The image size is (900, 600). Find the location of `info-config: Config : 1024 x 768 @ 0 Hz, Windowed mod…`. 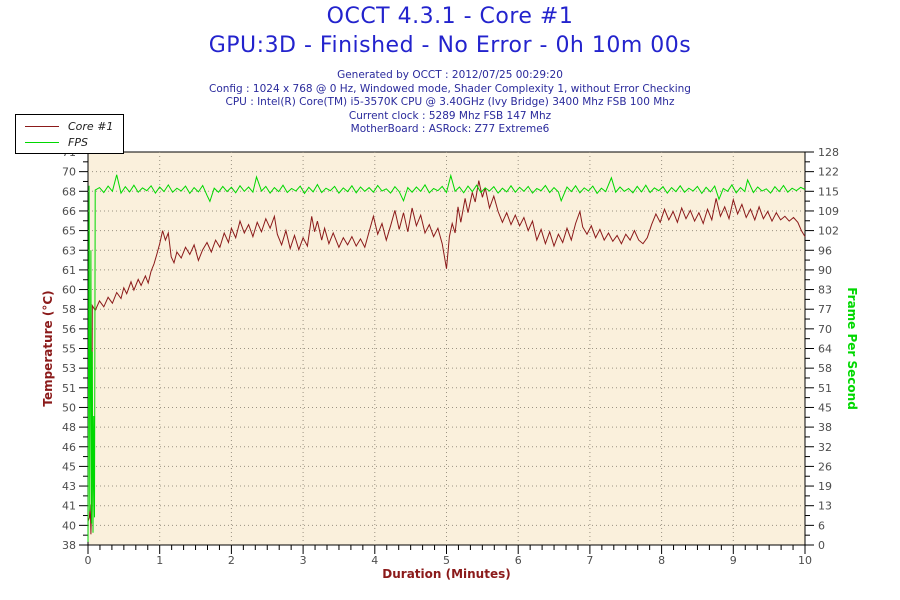

info-config: Config : 1024 x 768 @ 0 Hz, Windowed mod… is located at coordinates (450, 88).